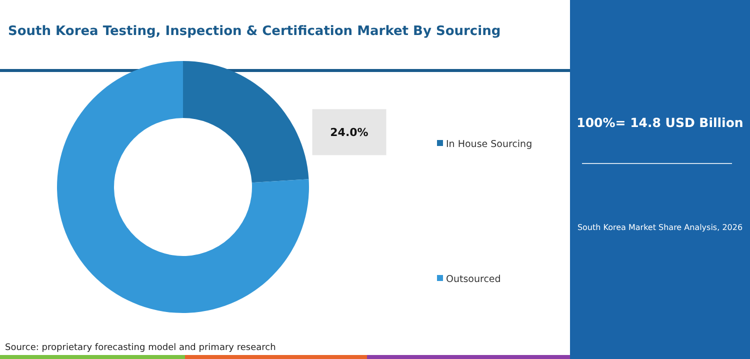 The image size is (750, 359). Describe the element at coordinates (349, 133) in the screenshot. I see `data-label: 24.0%` at that location.